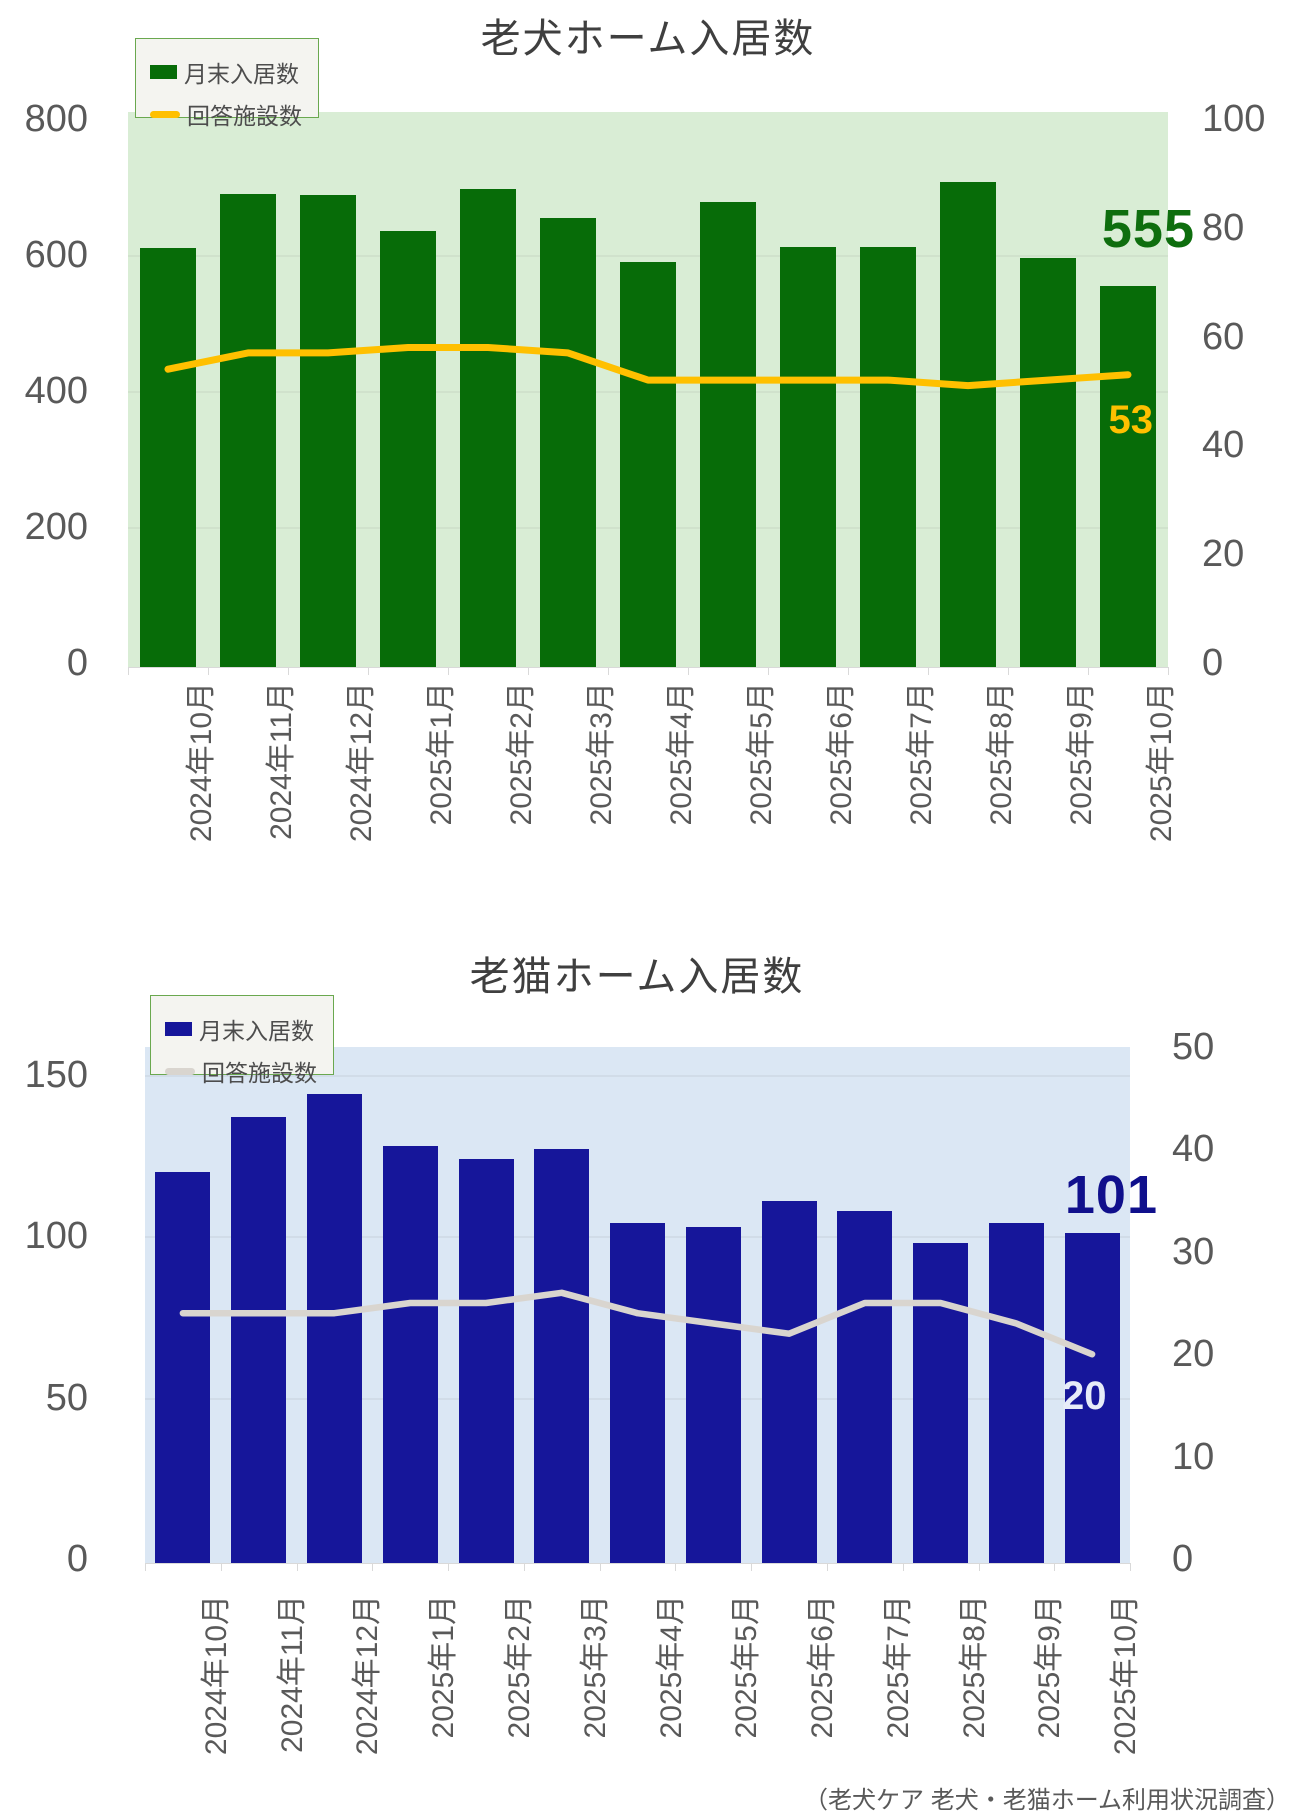 The height and width of the screenshot is (1815, 1300). Describe the element at coordinates (637, 977) in the screenshot. I see `cat-chart-title: 老猫ホーム入居数` at that location.